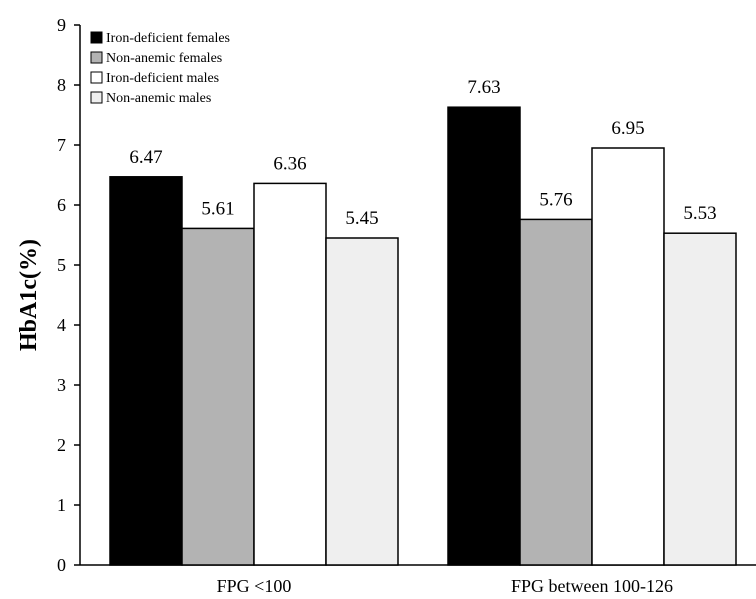  What do you see at coordinates (555, 199) in the screenshot?
I see `data-label: 5.76` at bounding box center [555, 199].